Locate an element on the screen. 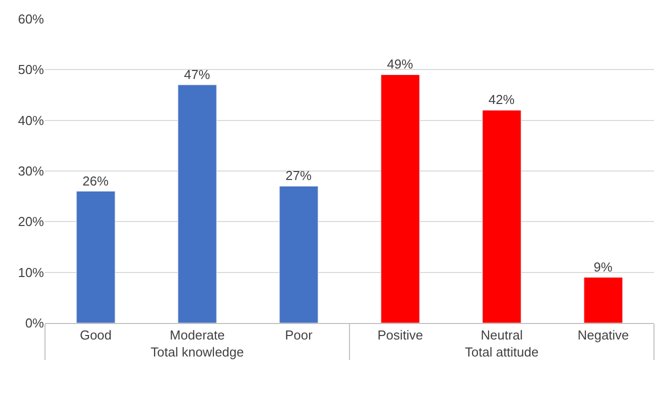 This screenshot has width=669, height=398. x-tick-label: Neutral is located at coordinates (501, 335).